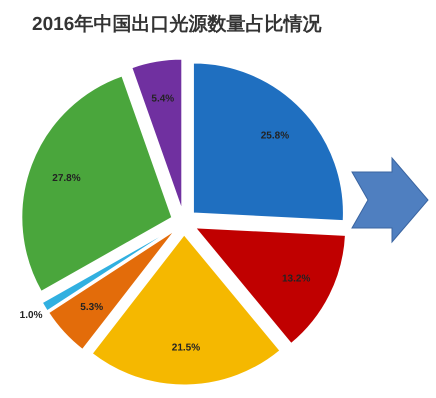 The height and width of the screenshot is (398, 436). What do you see at coordinates (275, 136) in the screenshot?
I see `data-label: 25.8%` at bounding box center [275, 136].